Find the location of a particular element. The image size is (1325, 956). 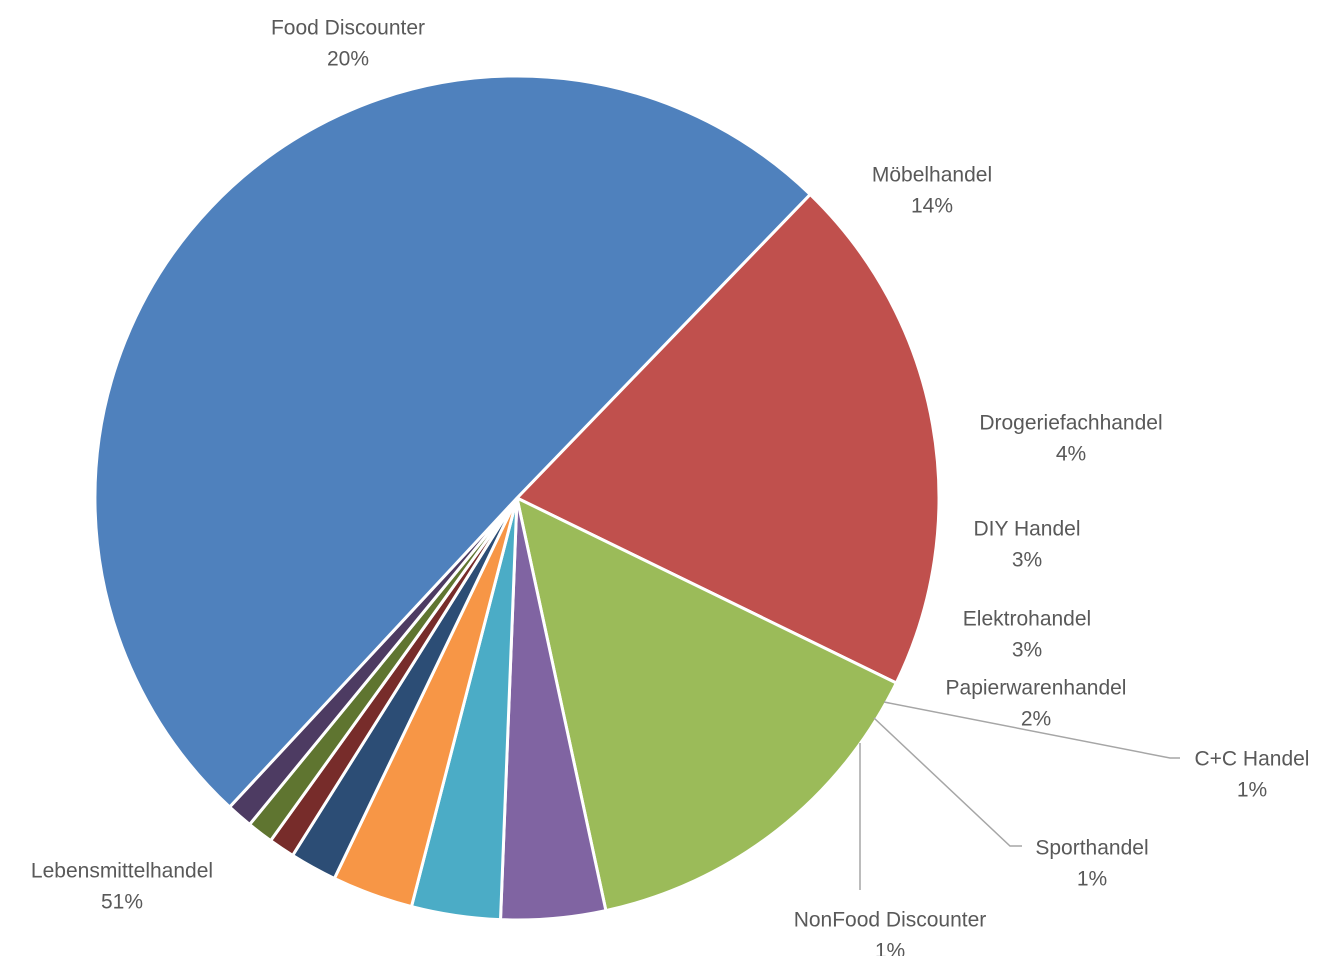

slice-value-food-discounter: 20% is located at coordinates (348, 58).